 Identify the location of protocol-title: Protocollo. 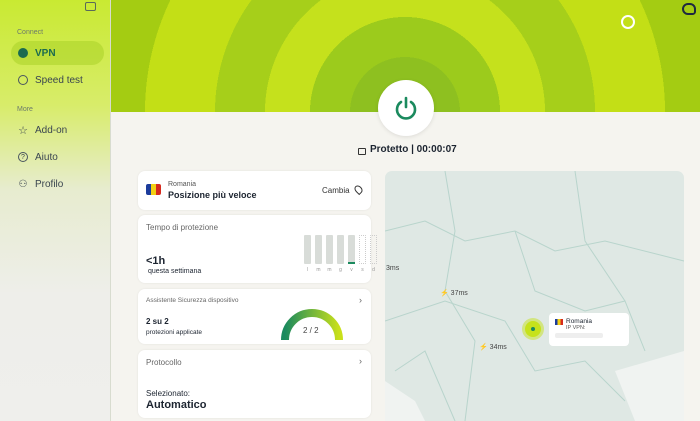
(164, 362).